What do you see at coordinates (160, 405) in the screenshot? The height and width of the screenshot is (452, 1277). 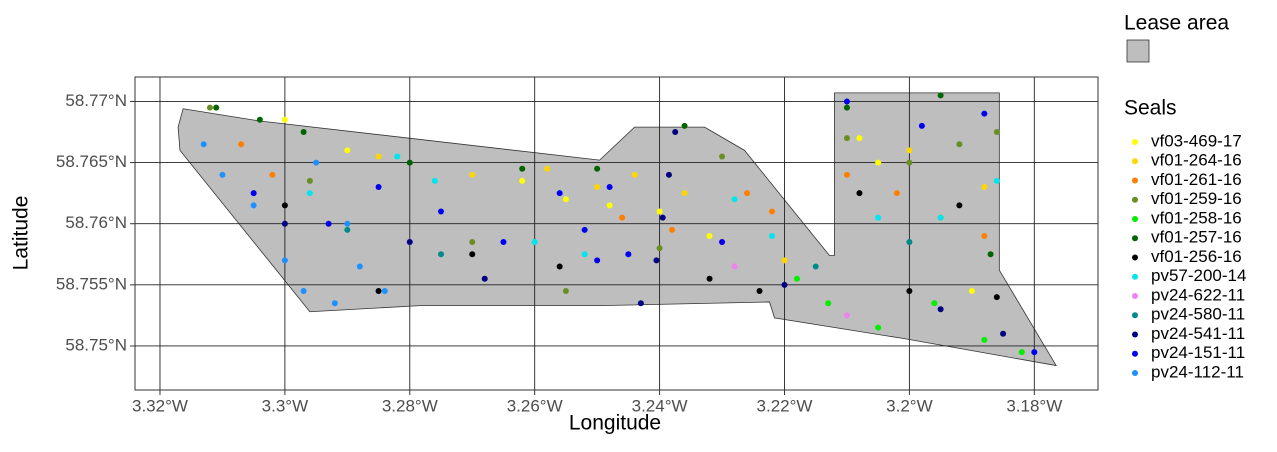 I see `x-tick-label: 3.32°W` at bounding box center [160, 405].